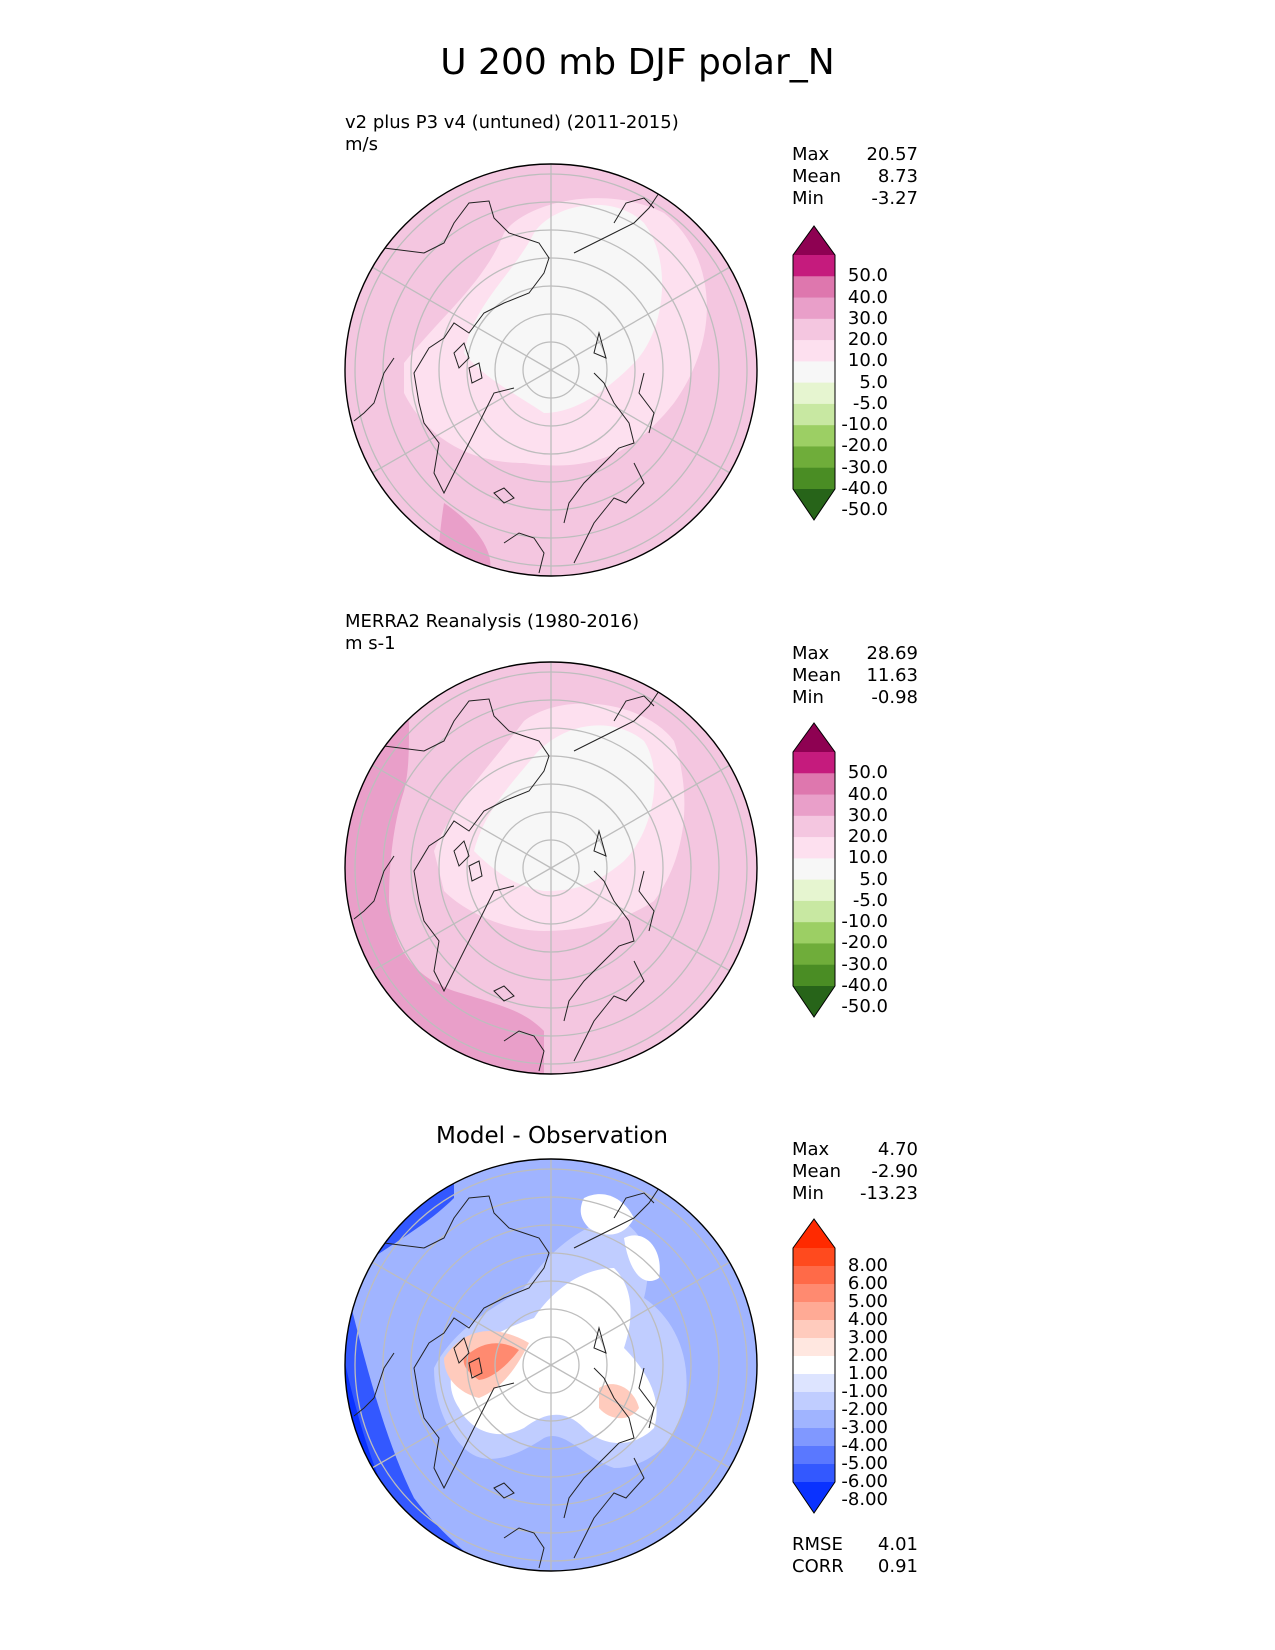  What do you see at coordinates (864, 510) in the screenshot?
I see `colorbar-tick-label: -50.0` at bounding box center [864, 510].